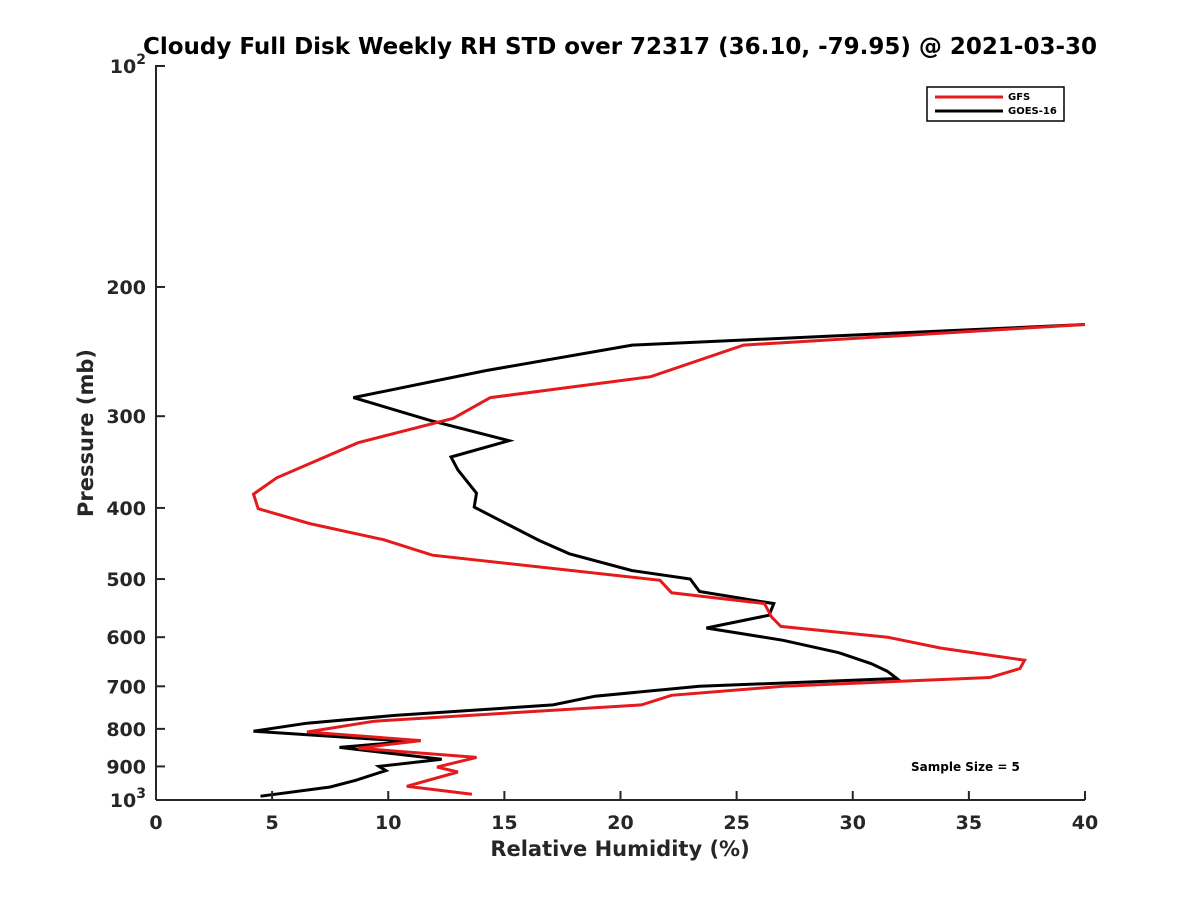 This screenshot has width=1200, height=900. I want to click on y-tick-label: 200, so click(126, 288).